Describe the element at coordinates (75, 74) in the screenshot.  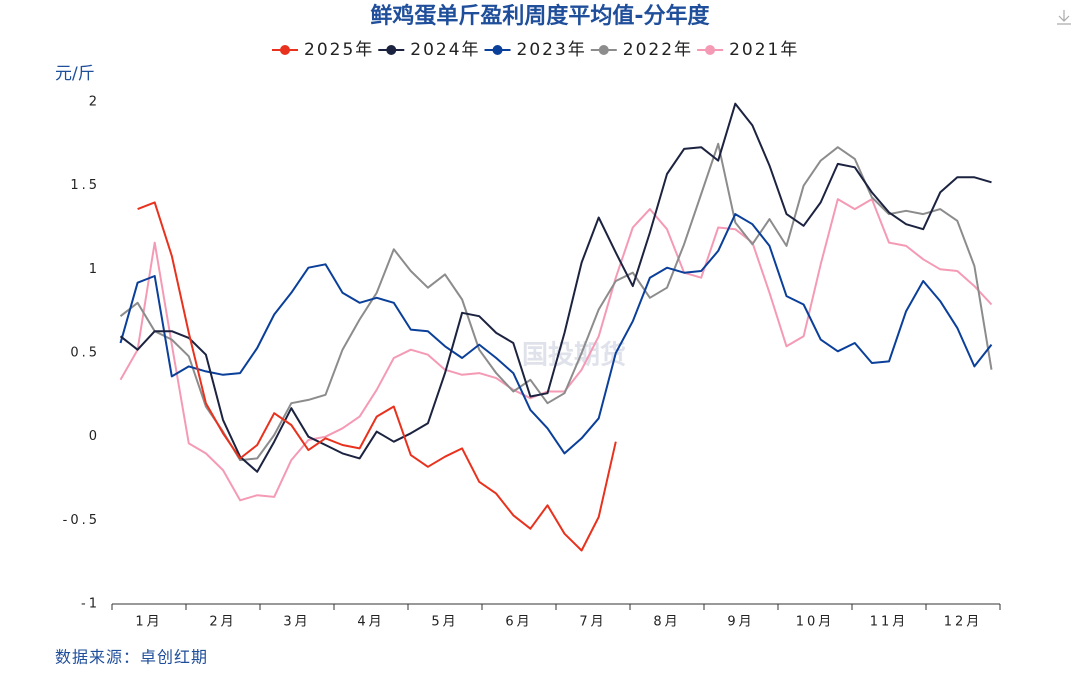
I see `y-axis-label: 元/斤` at that location.